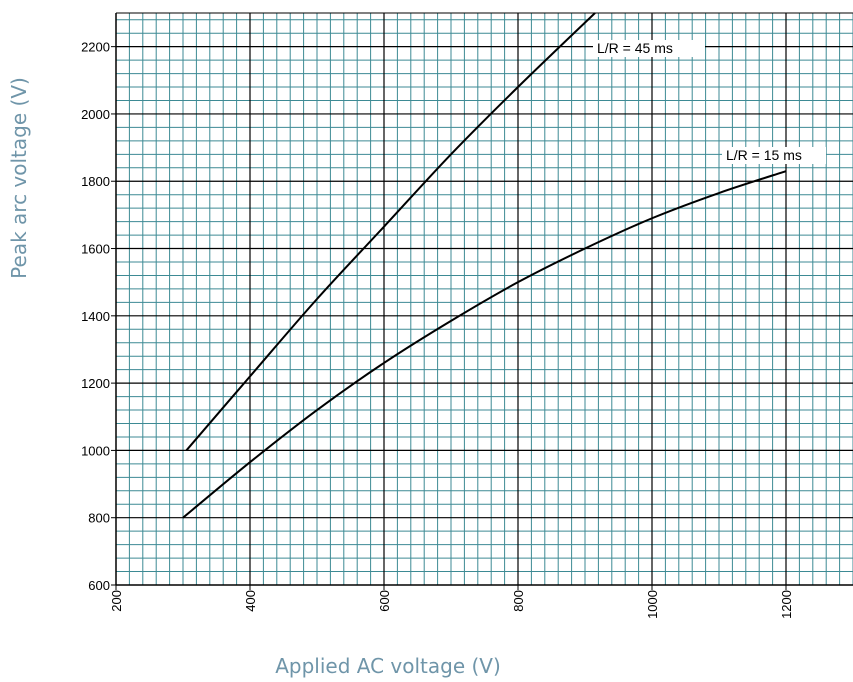 The height and width of the screenshot is (682, 853). What do you see at coordinates (99, 585) in the screenshot?
I see `y-tick-label: 600` at bounding box center [99, 585].